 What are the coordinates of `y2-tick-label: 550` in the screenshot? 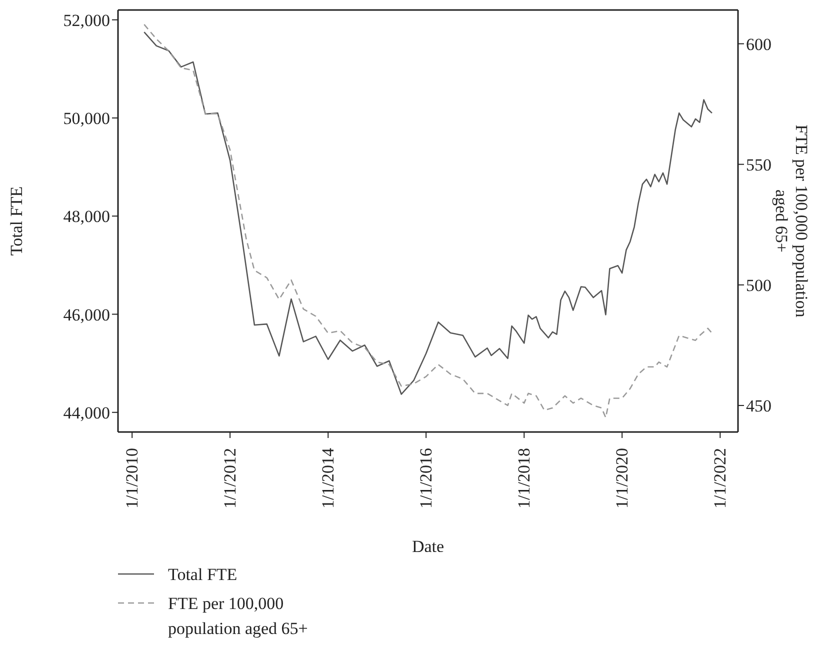 It's located at (759, 164).